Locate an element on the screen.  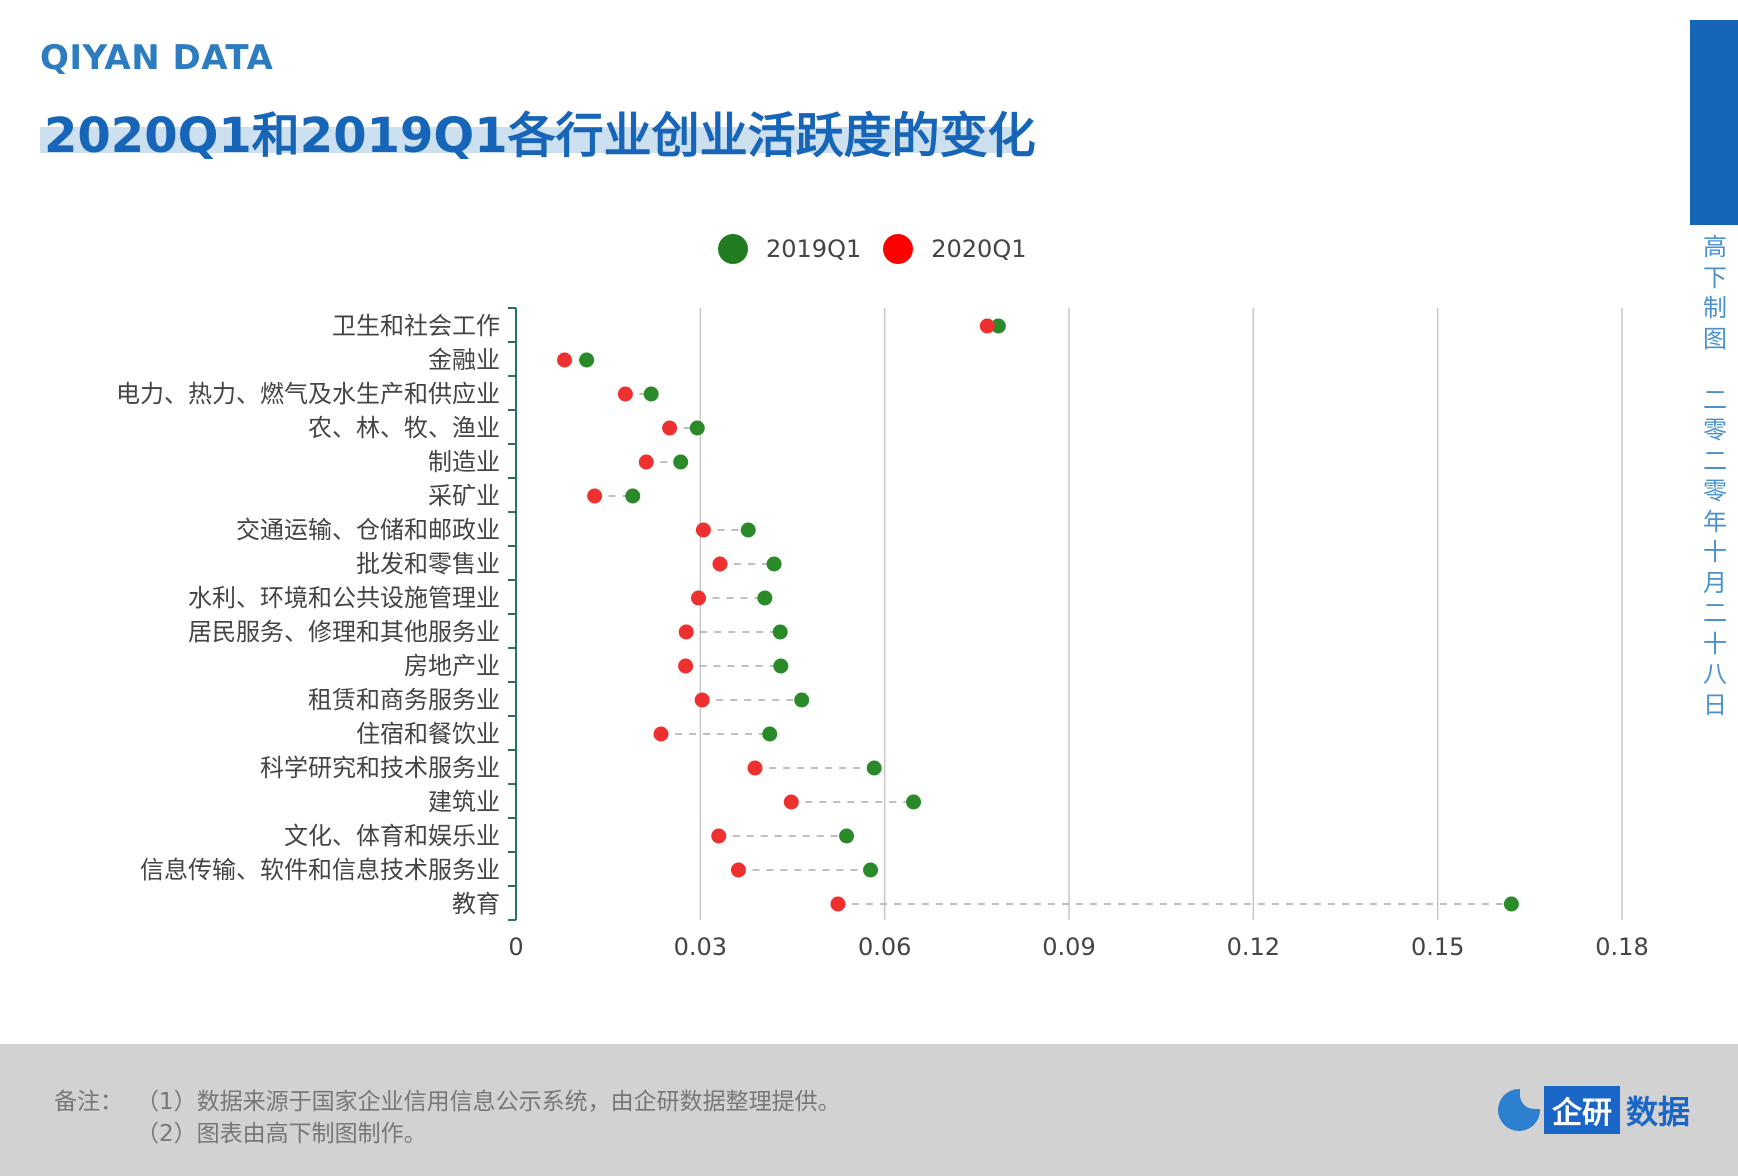
note-credit: （2）图表由高下制图制作。 is located at coordinates (281, 1134).